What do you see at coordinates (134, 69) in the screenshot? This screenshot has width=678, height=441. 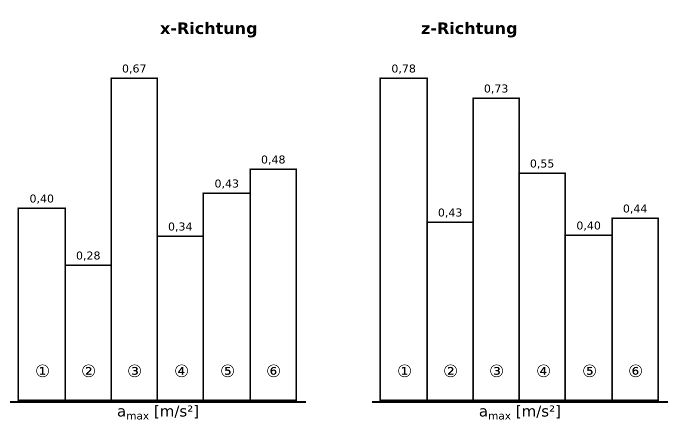 I see `data-label: 0,67` at bounding box center [134, 69].